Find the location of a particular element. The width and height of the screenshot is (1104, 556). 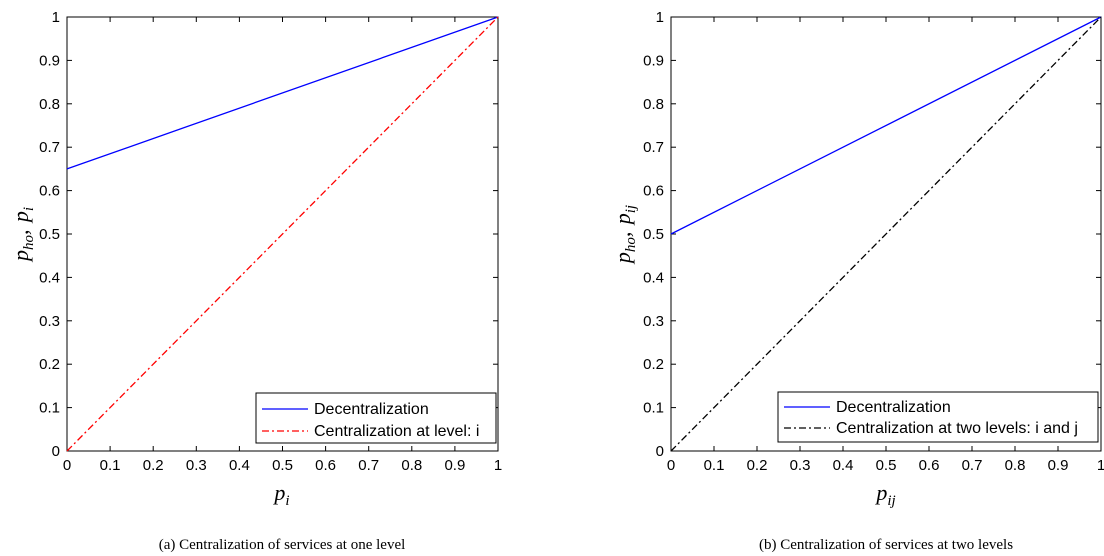

y-axis-label-a: pho, pi is located at coordinates (22, 235).